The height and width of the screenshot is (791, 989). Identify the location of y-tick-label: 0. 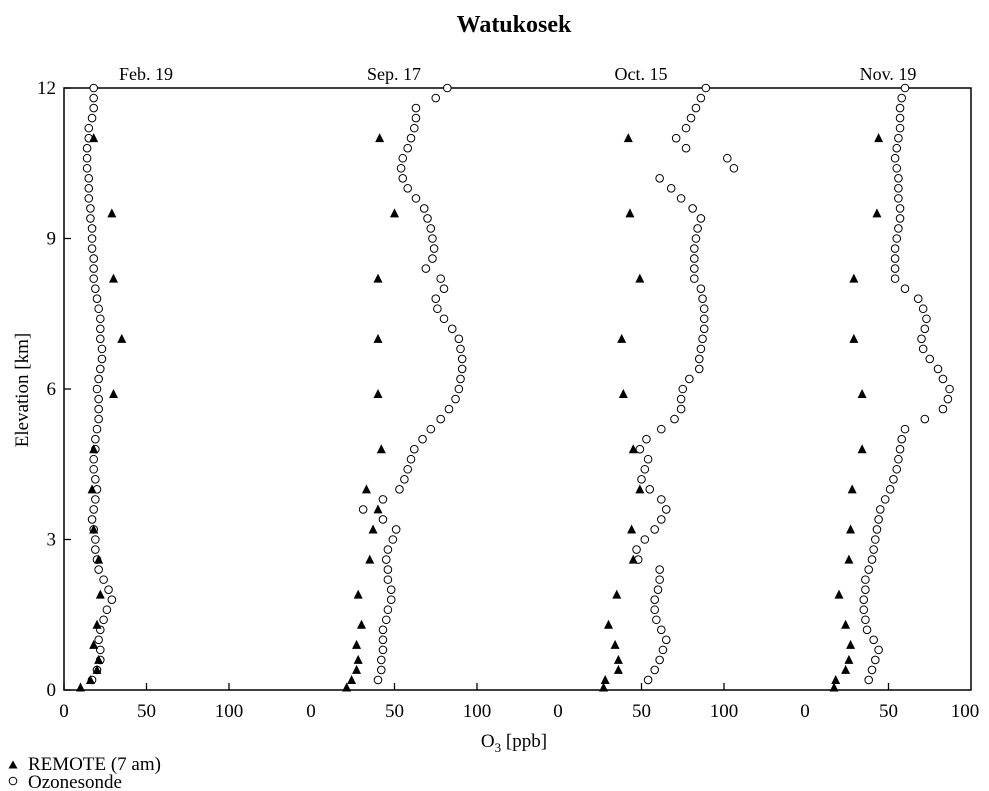
(52, 690).